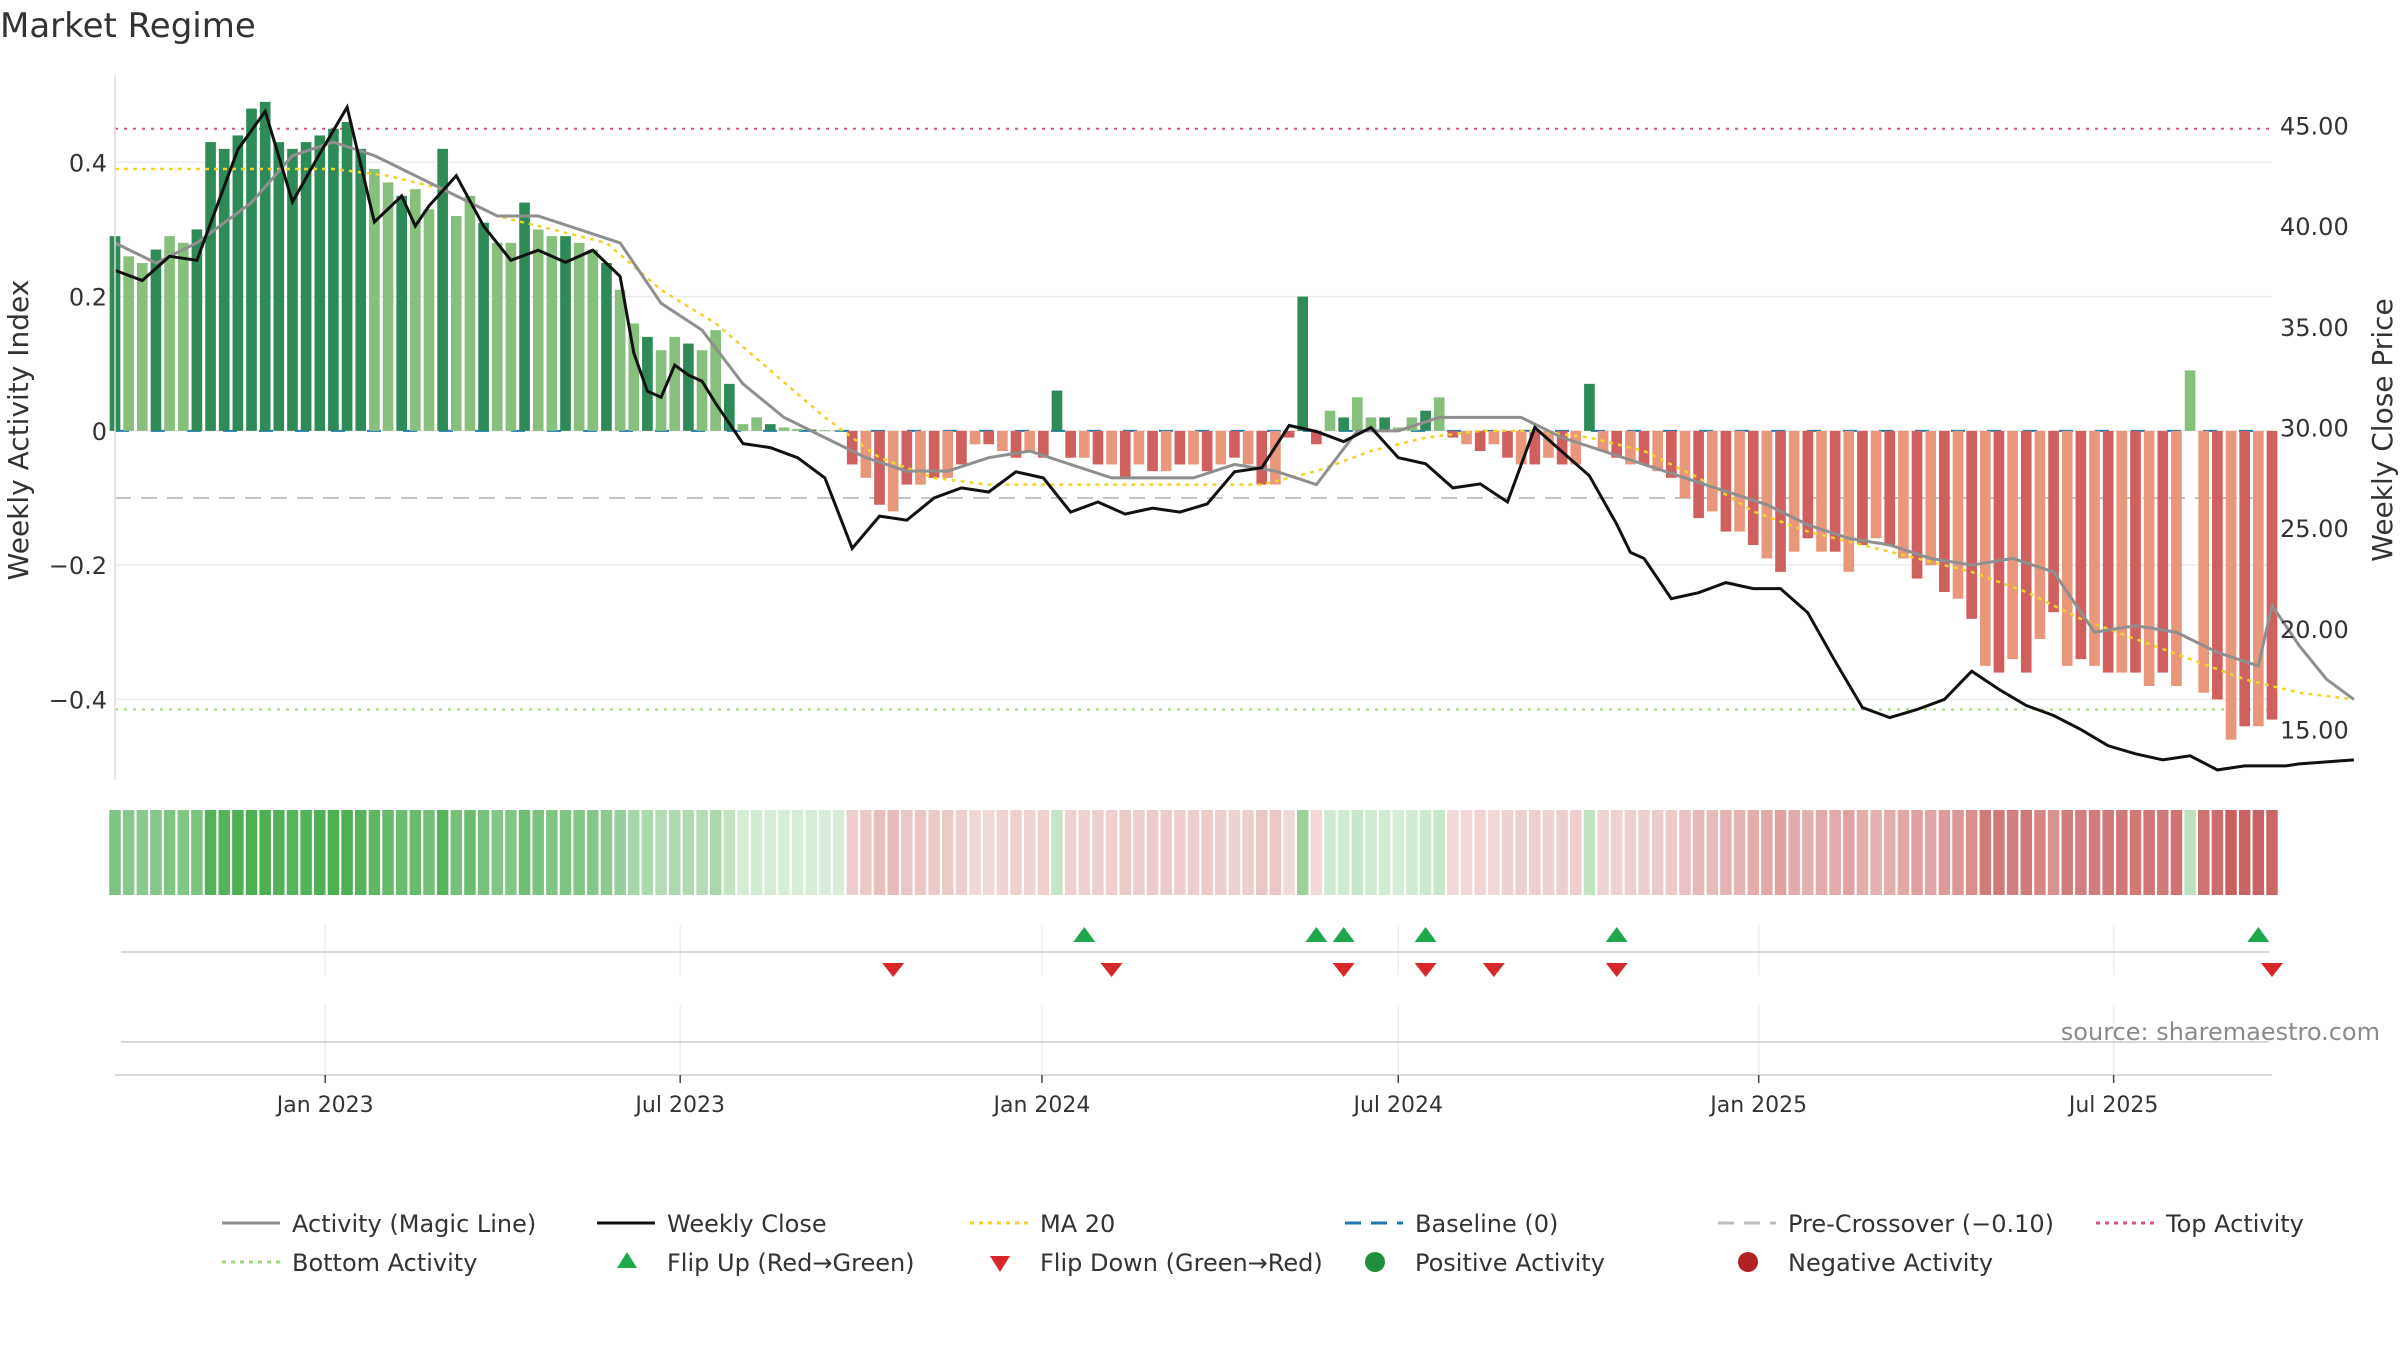 This screenshot has width=2400, height=1350. Describe the element at coordinates (1921, 1224) in the screenshot. I see `legend-label: Pre-Crossover (−0.10)` at that location.